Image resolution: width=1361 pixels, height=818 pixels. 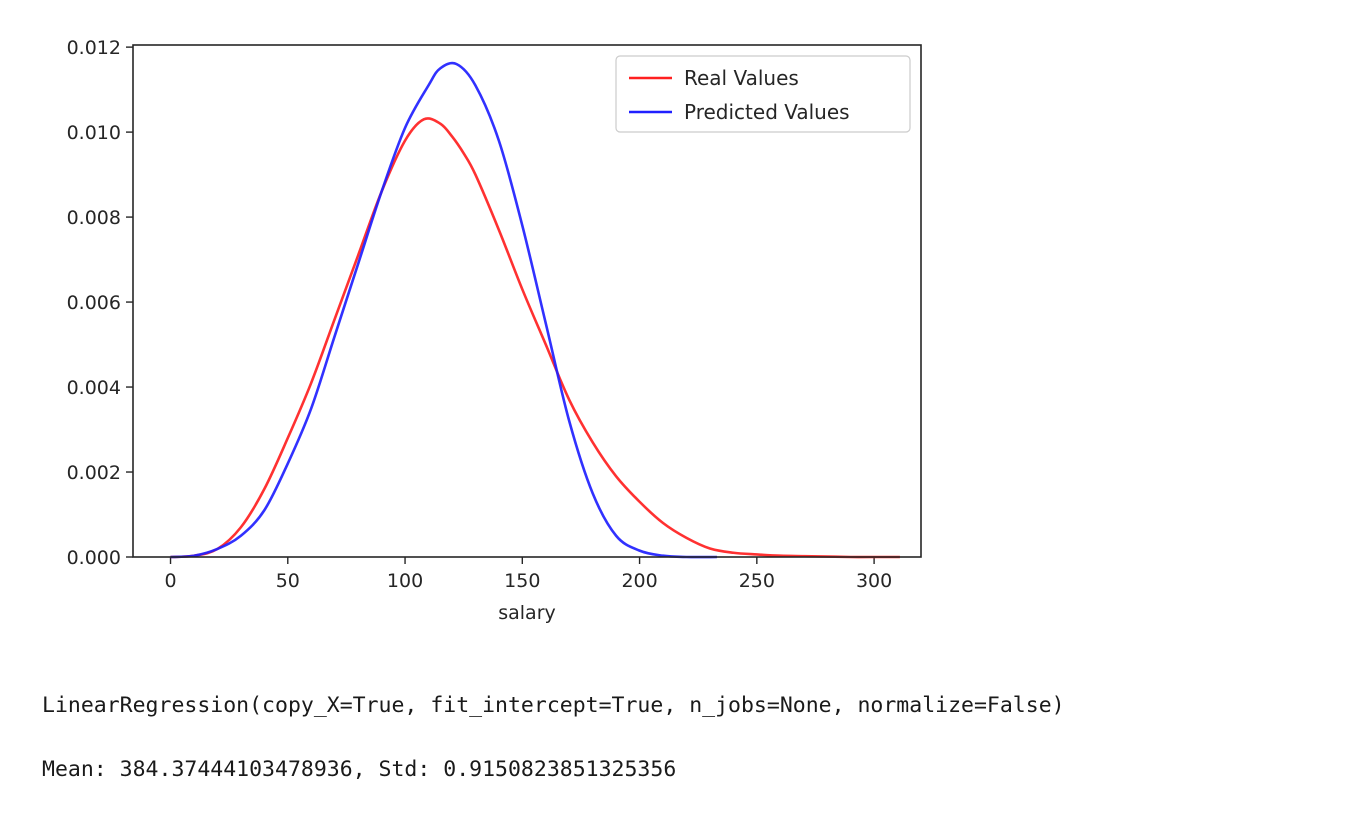 I want to click on y-tick-label: 0.010, so click(x=94, y=133).